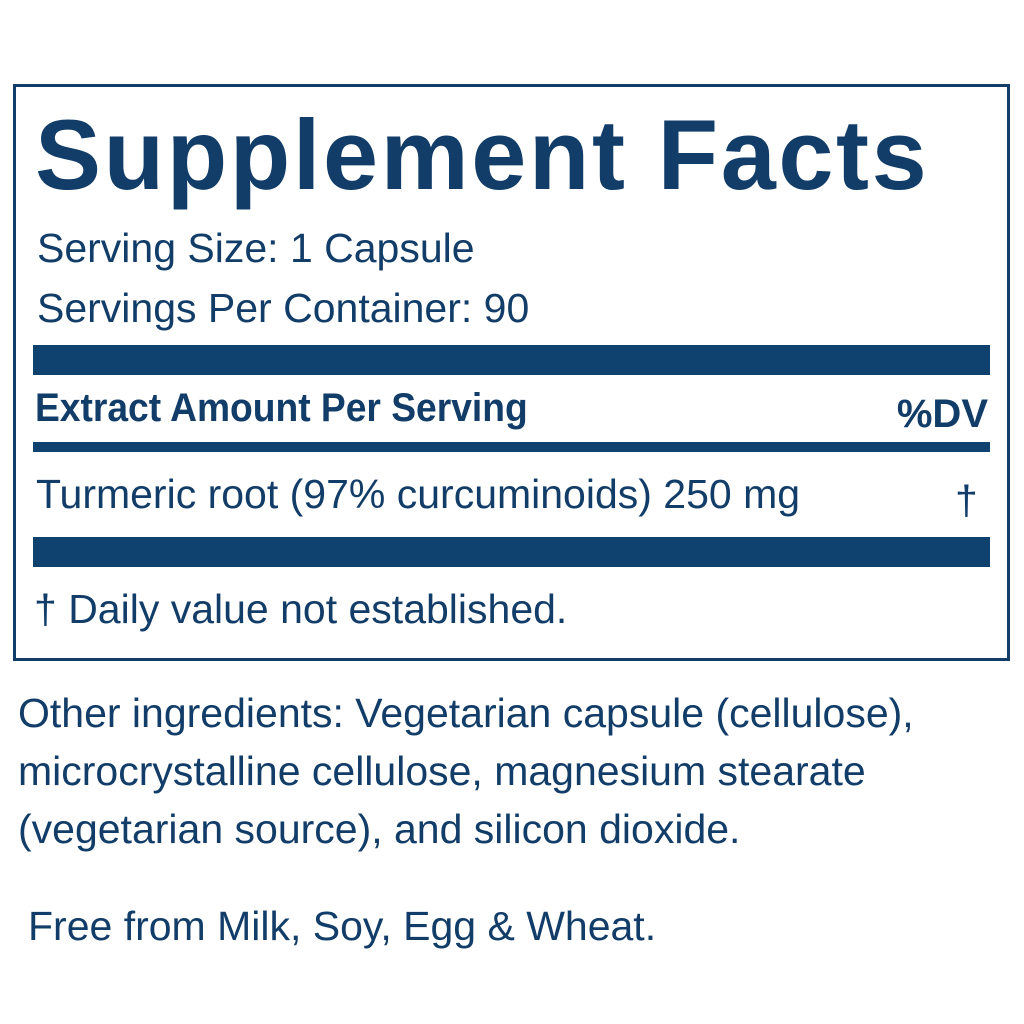 This screenshot has width=1024, height=1024. Describe the element at coordinates (511, 552) in the screenshot. I see `thick-divider-bottom` at that location.